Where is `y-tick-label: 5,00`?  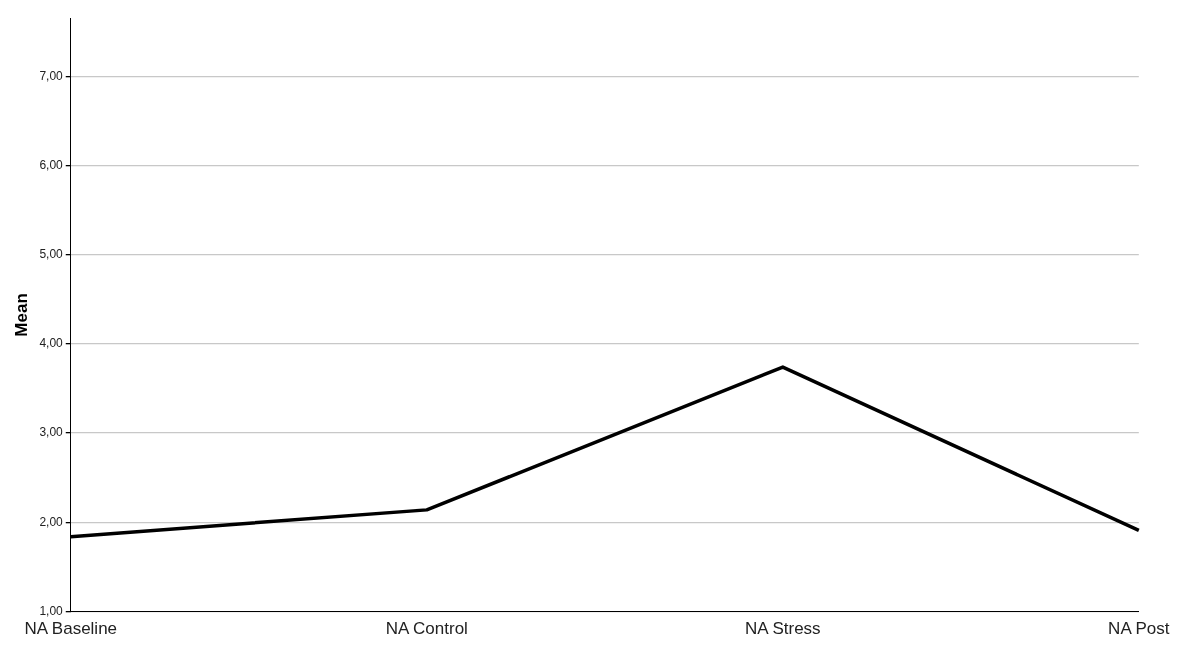 y-tick-label: 5,00 is located at coordinates (51, 253).